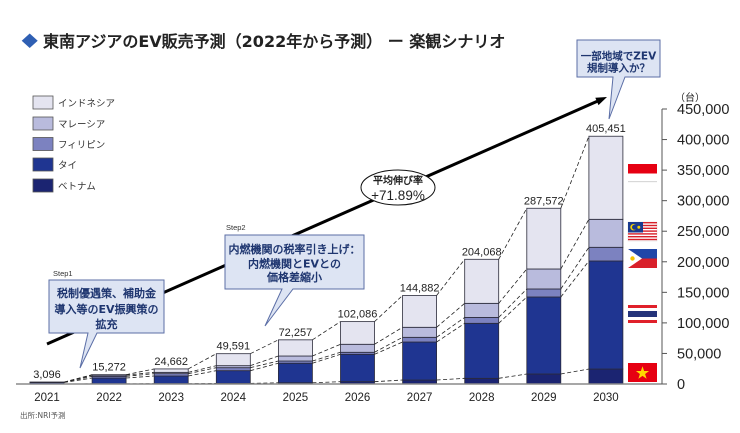 The image size is (740, 433). I want to click on y-tick-label: 300,000, so click(703, 202).